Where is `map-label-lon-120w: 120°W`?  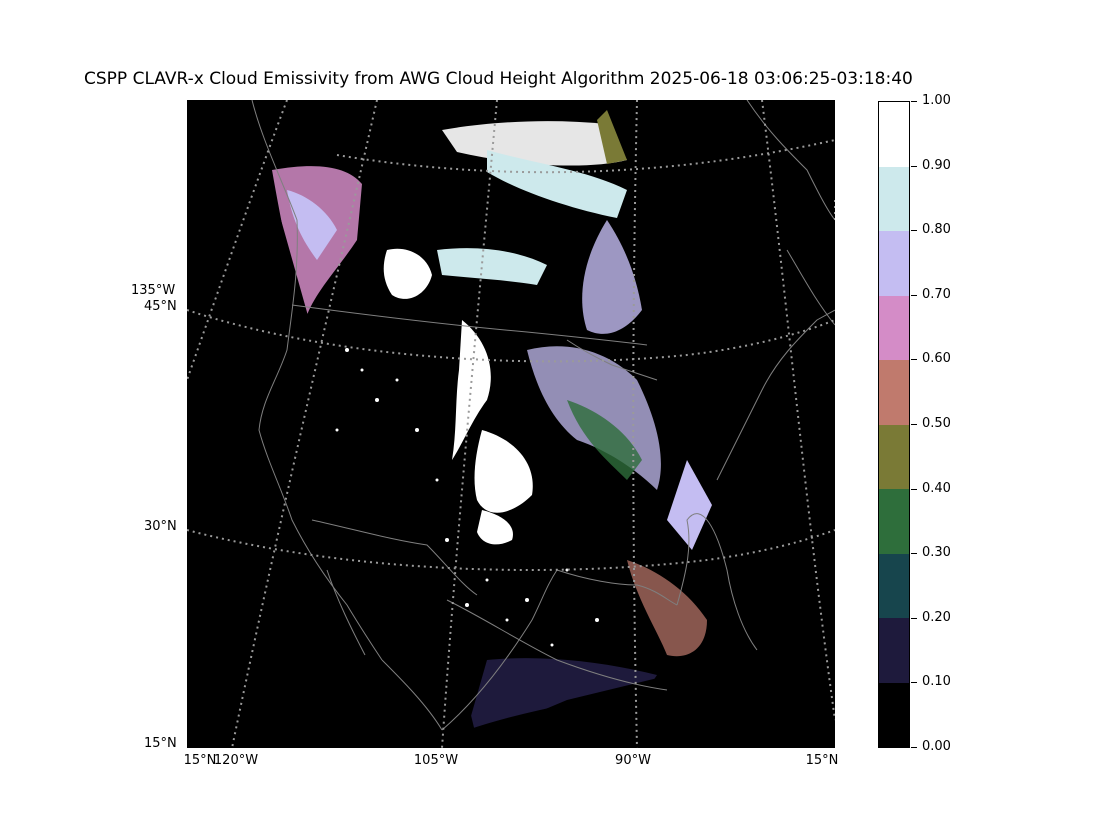 map-label-lon-120w: 120°W is located at coordinates (236, 760).